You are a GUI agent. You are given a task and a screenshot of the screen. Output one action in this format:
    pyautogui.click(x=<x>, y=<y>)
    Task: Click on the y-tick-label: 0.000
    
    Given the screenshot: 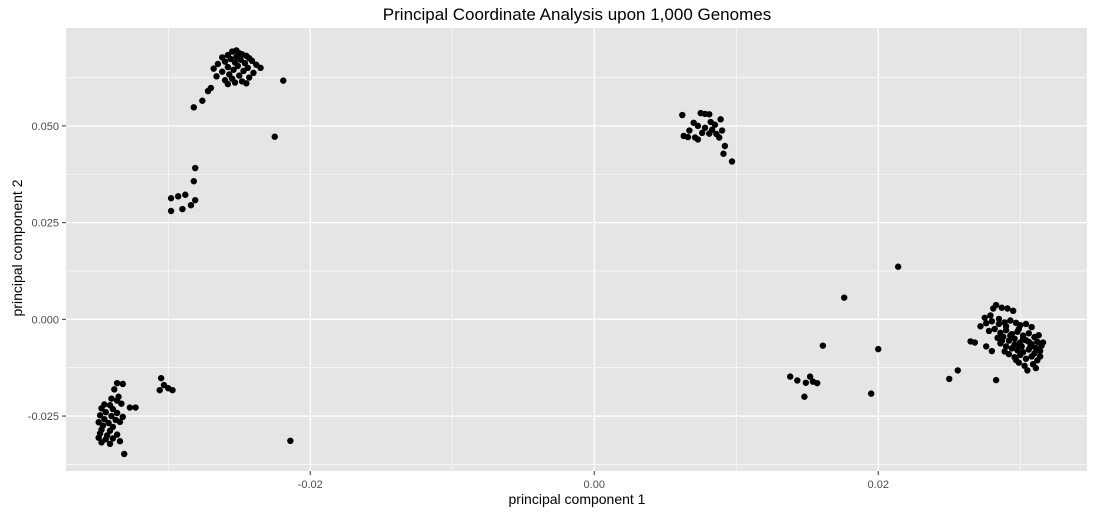 What is the action you would take?
    pyautogui.click(x=45, y=320)
    